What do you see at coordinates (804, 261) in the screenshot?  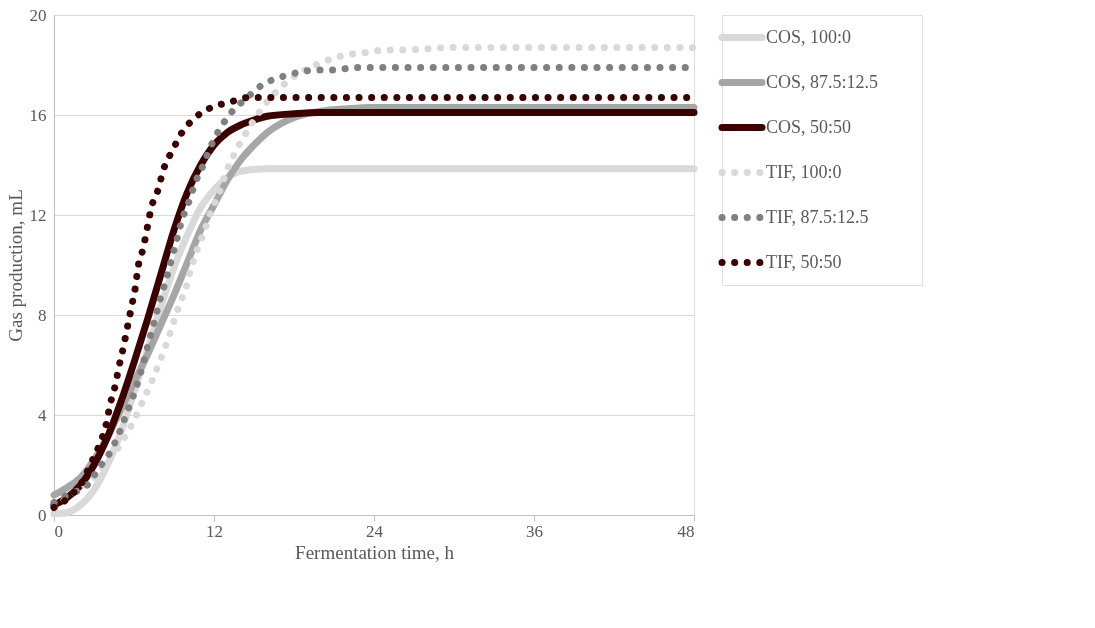 I see `legend-label: TIF, 50:50` at bounding box center [804, 261].